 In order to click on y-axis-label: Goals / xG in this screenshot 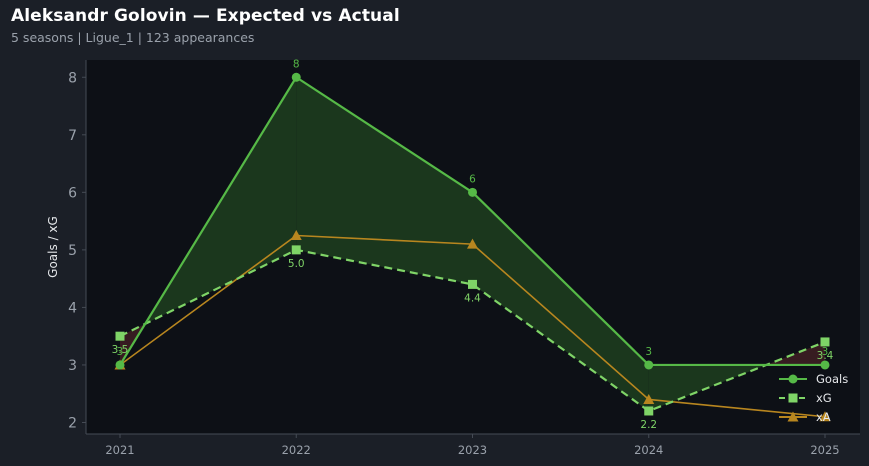, I will do `click(53, 247)`.